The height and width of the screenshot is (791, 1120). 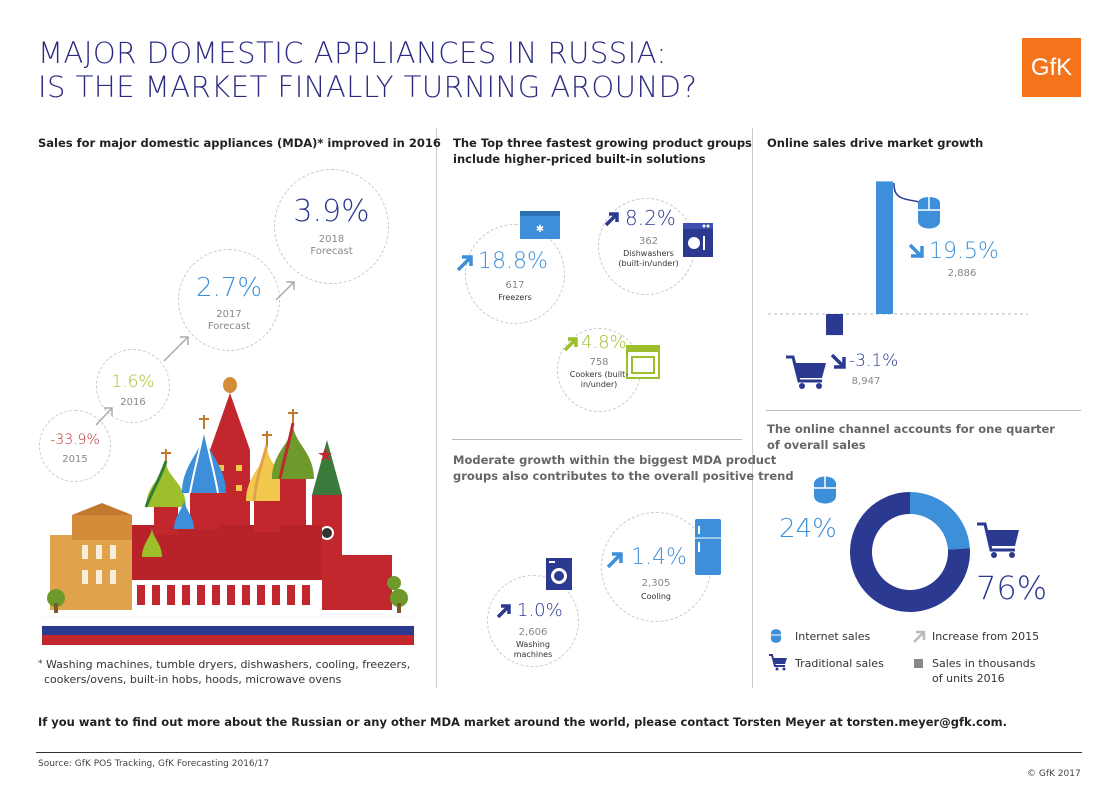 What do you see at coordinates (643, 362) in the screenshot?
I see `cooker-icon` at bounding box center [643, 362].